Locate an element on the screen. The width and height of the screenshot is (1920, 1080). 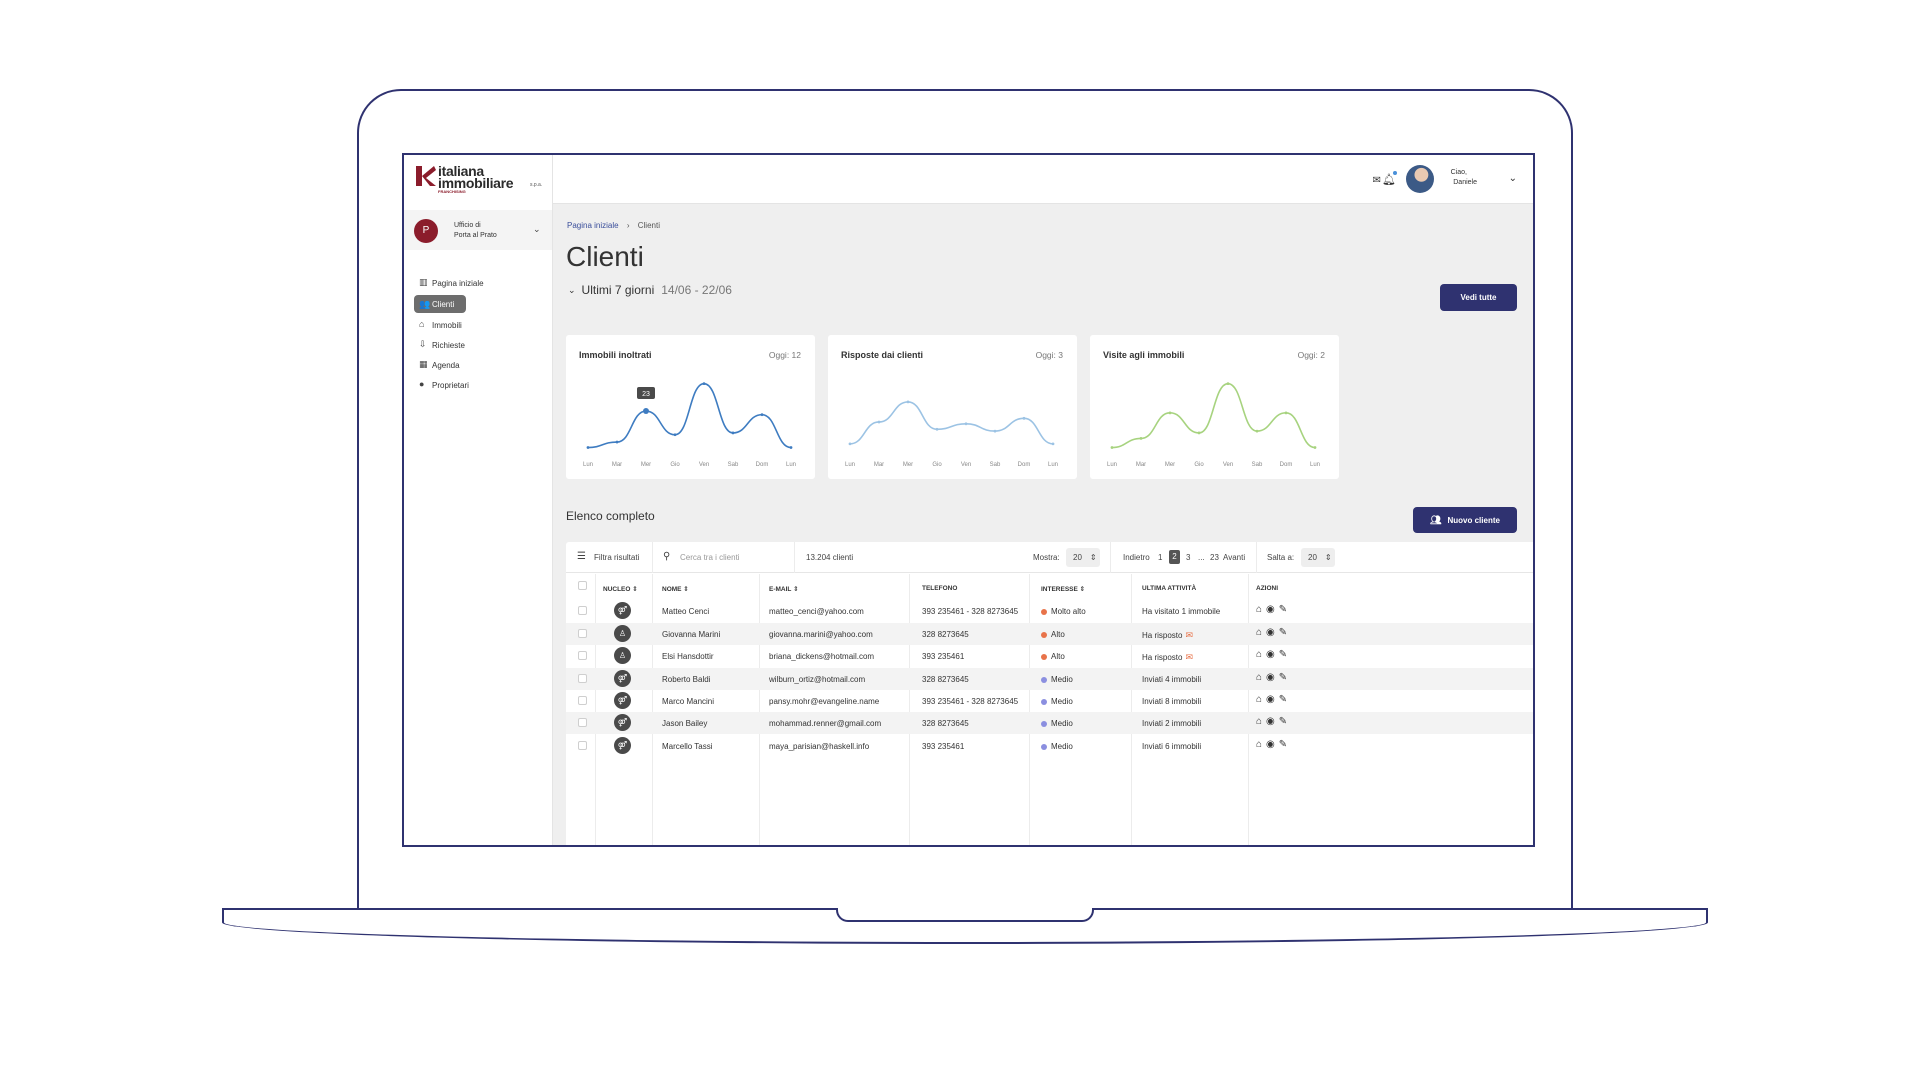
client-email: maya_parisian@haskell.info is located at coordinates (819, 746).